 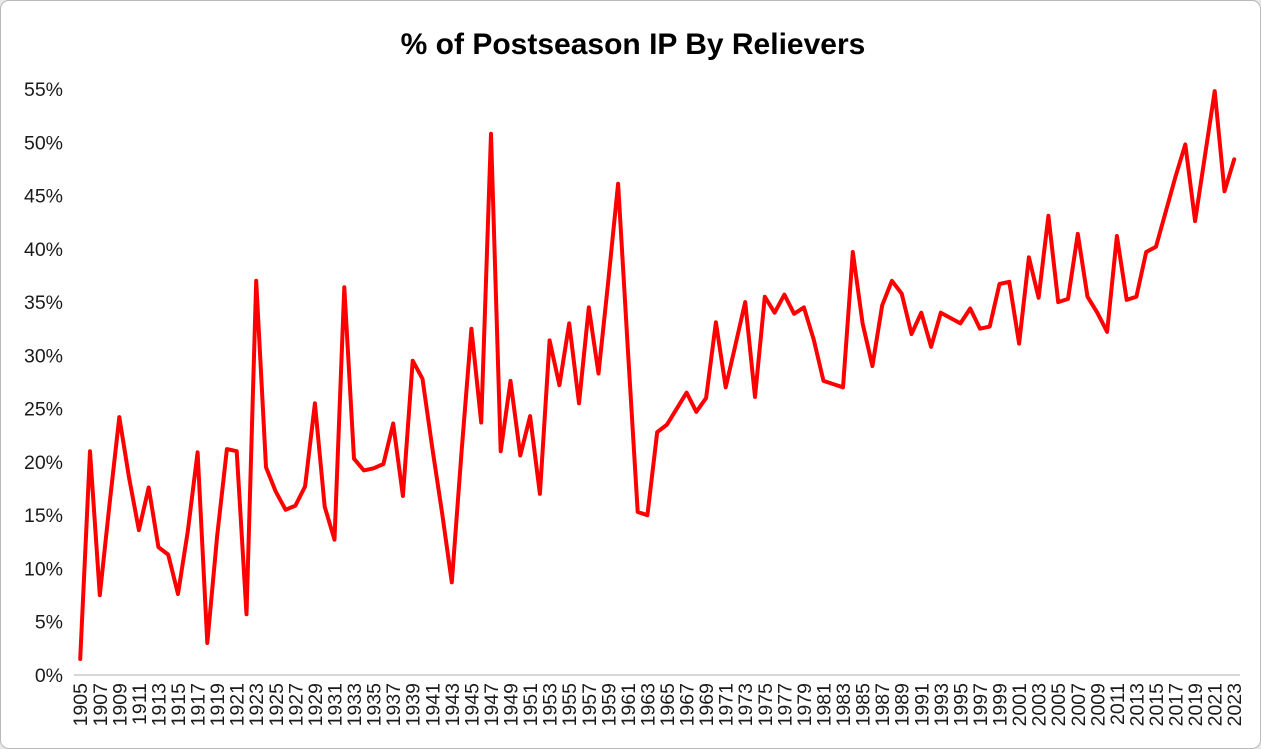 I want to click on x-axis-tick-label: 1913, so click(x=159, y=704).